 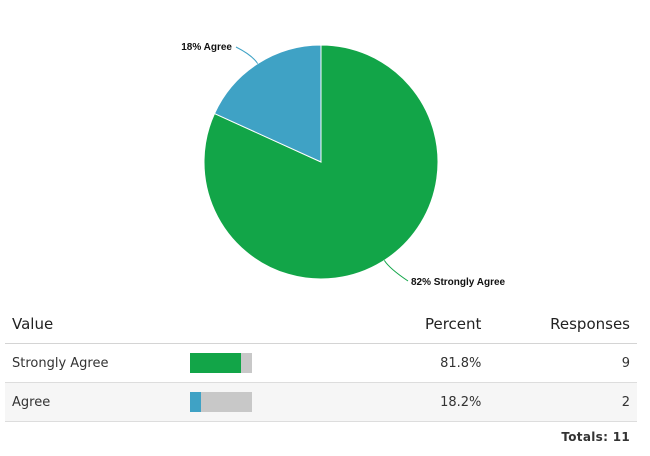 I want to click on row-percent: 18.2%, so click(x=432, y=402).